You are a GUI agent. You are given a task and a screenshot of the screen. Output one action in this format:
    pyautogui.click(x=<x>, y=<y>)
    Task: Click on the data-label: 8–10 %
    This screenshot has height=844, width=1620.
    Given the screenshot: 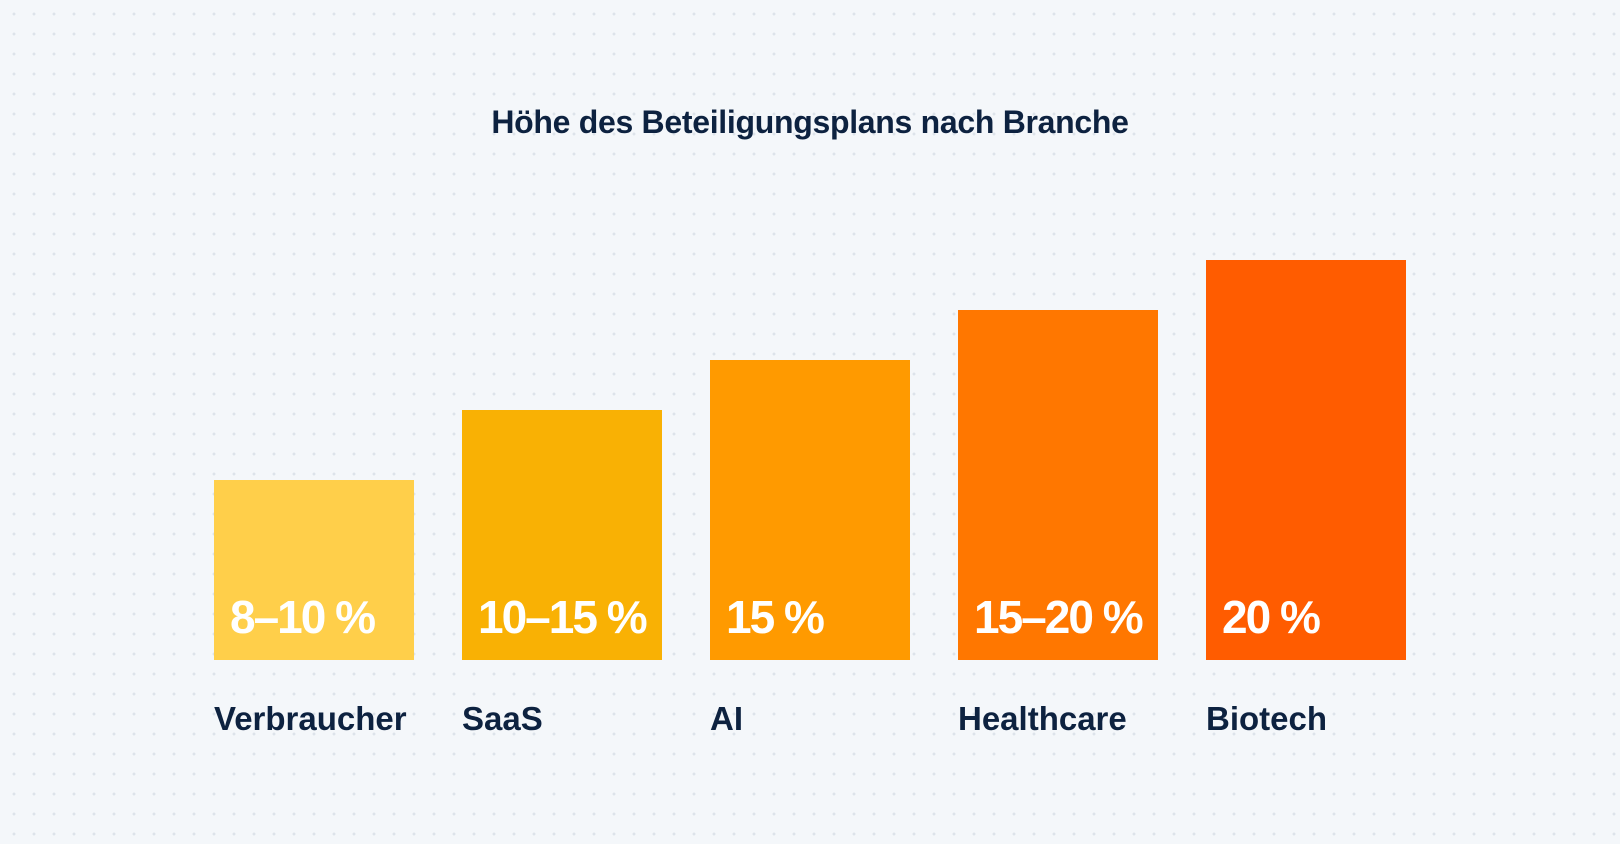 What is the action you would take?
    pyautogui.click(x=303, y=617)
    